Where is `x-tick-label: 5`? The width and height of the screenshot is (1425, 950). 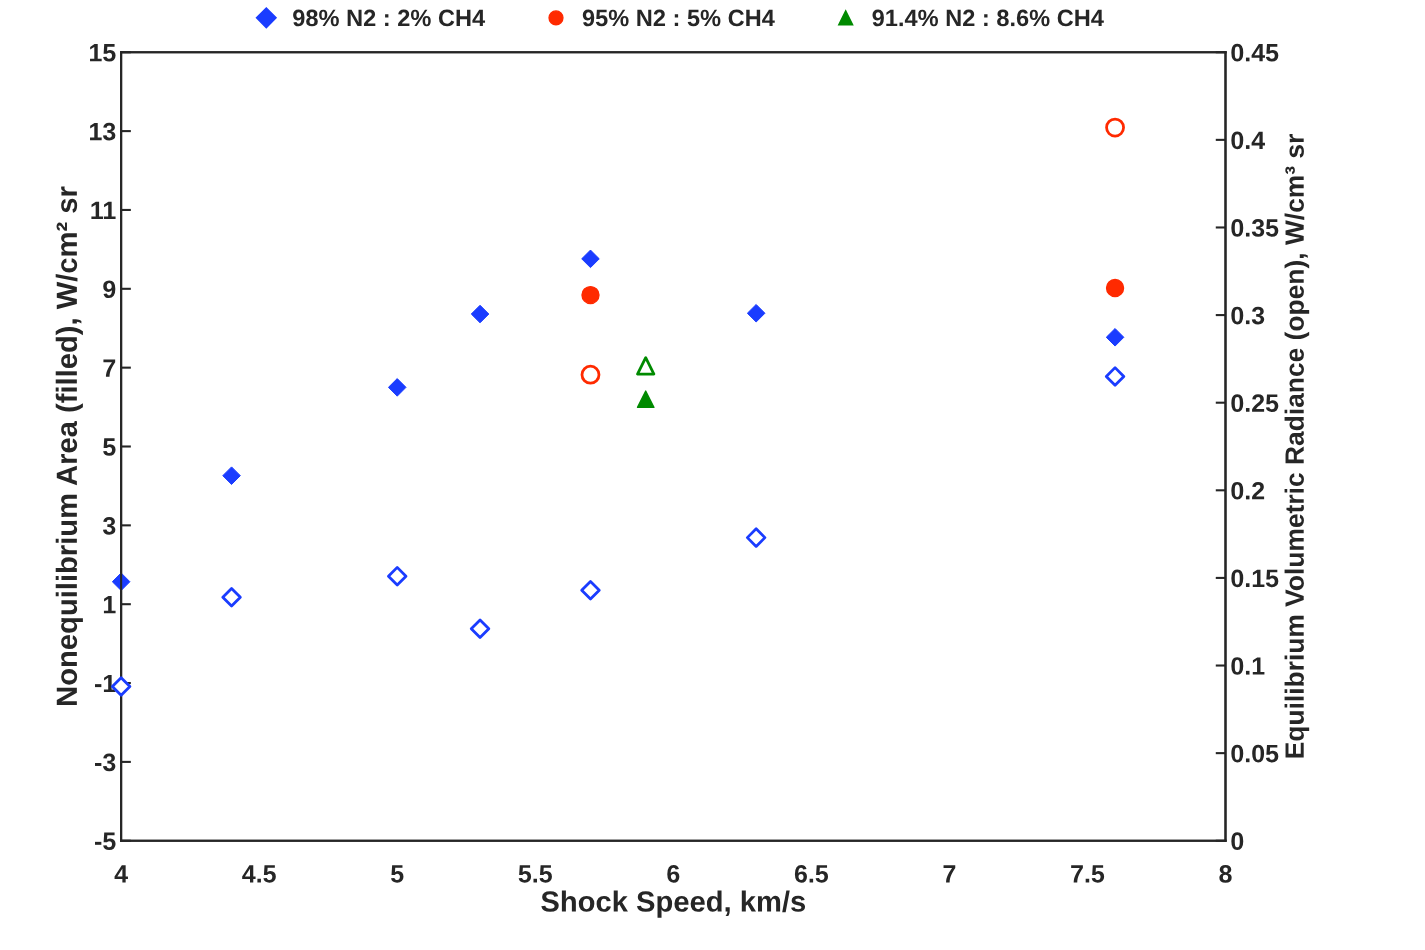
x-tick-label: 5 is located at coordinates (397, 874).